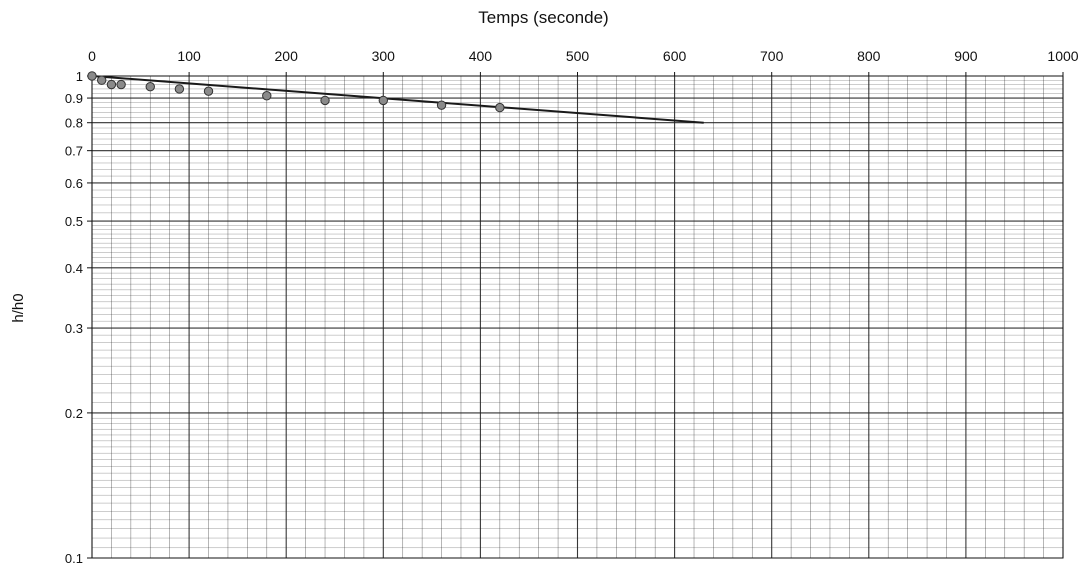  Describe the element at coordinates (74, 558) in the screenshot. I see `y-tick-label: 0.1` at that location.